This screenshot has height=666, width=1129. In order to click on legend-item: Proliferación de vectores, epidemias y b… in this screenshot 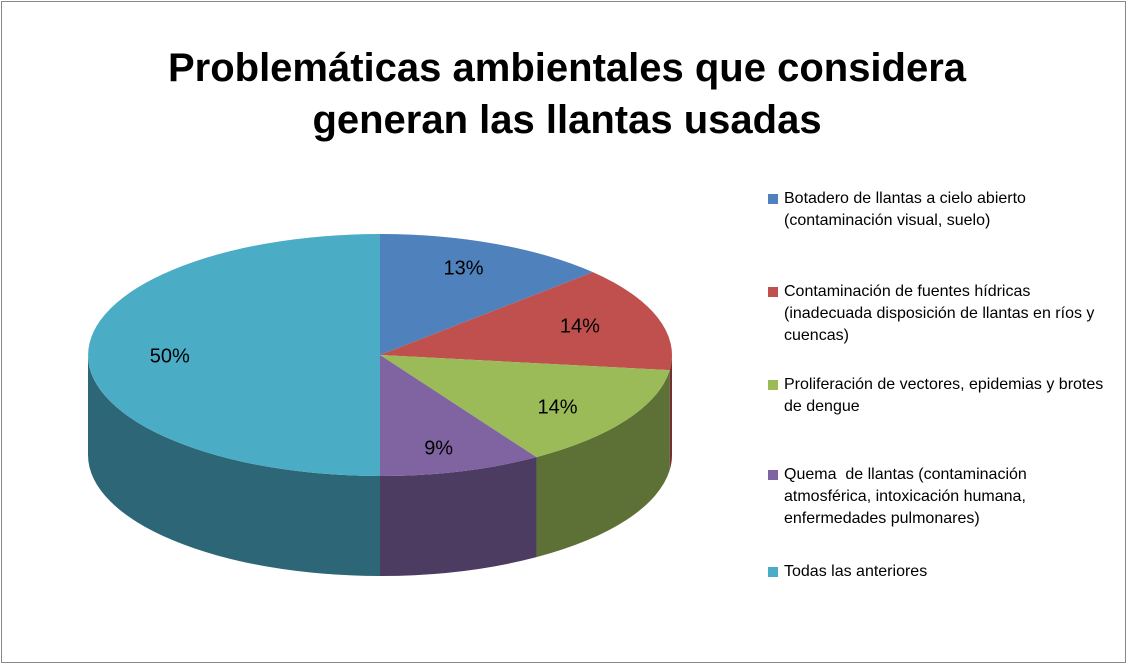, I will do `click(943, 396)`.